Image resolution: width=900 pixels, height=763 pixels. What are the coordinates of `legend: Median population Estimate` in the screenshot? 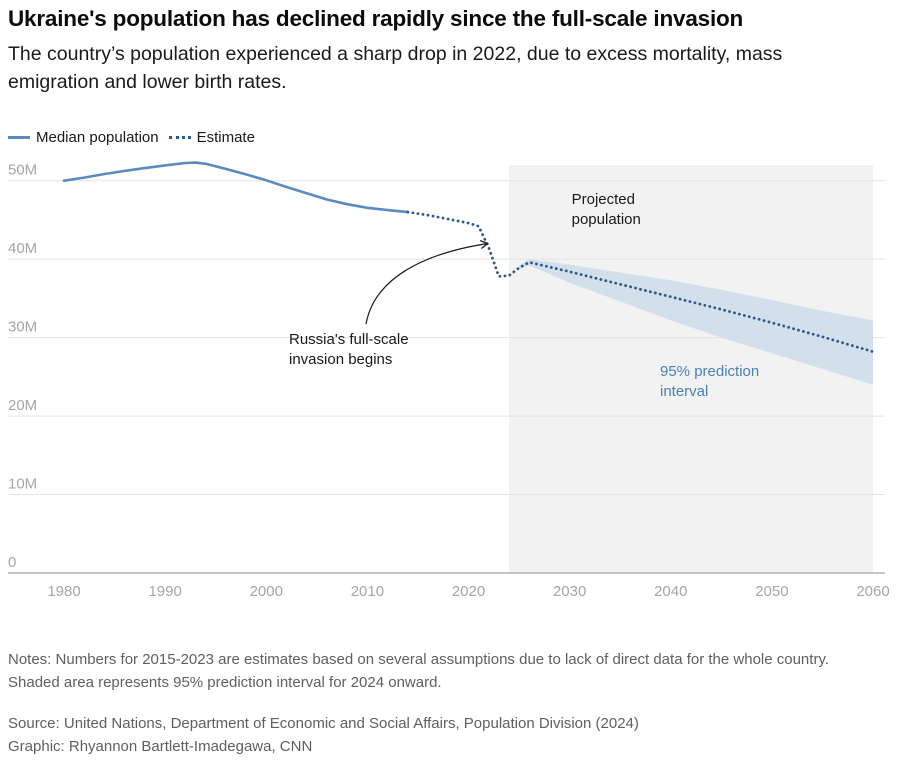 It's located at (136, 137).